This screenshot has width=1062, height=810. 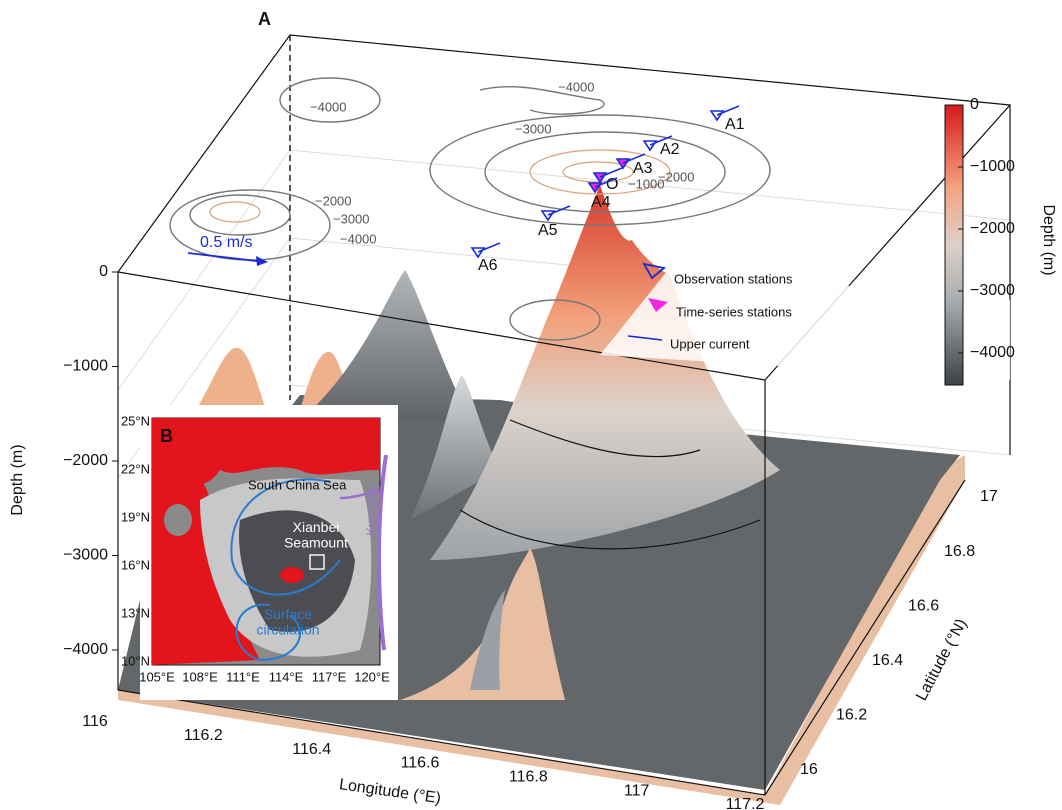 What do you see at coordinates (135, 516) in the screenshot?
I see `inset-lat-label: 19°N` at bounding box center [135, 516].